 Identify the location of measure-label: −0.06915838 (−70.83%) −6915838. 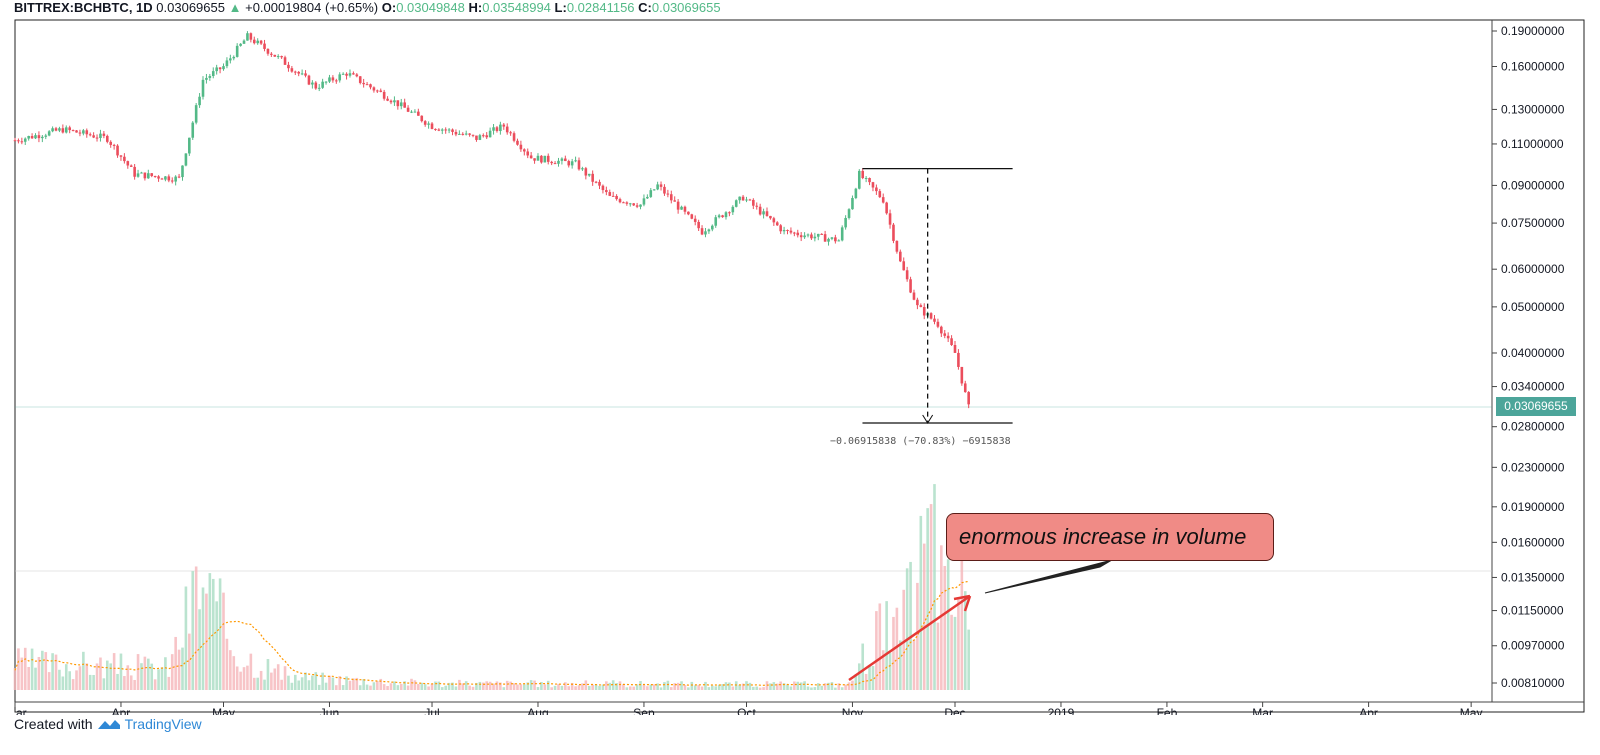
(920, 441).